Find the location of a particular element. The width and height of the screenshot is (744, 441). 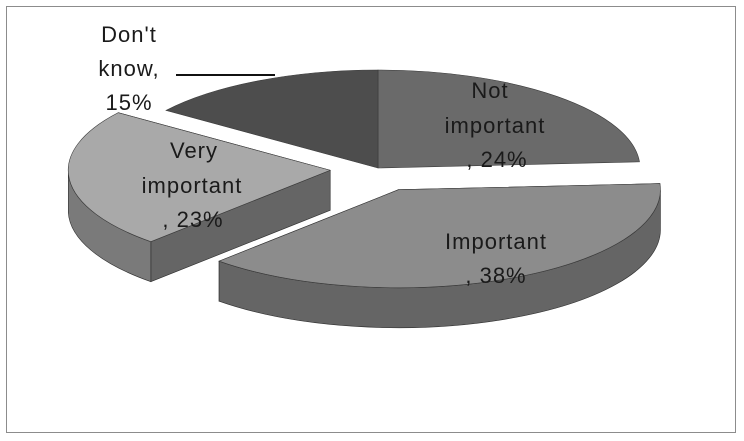

pie-slice-not-important is located at coordinates (508, 119).